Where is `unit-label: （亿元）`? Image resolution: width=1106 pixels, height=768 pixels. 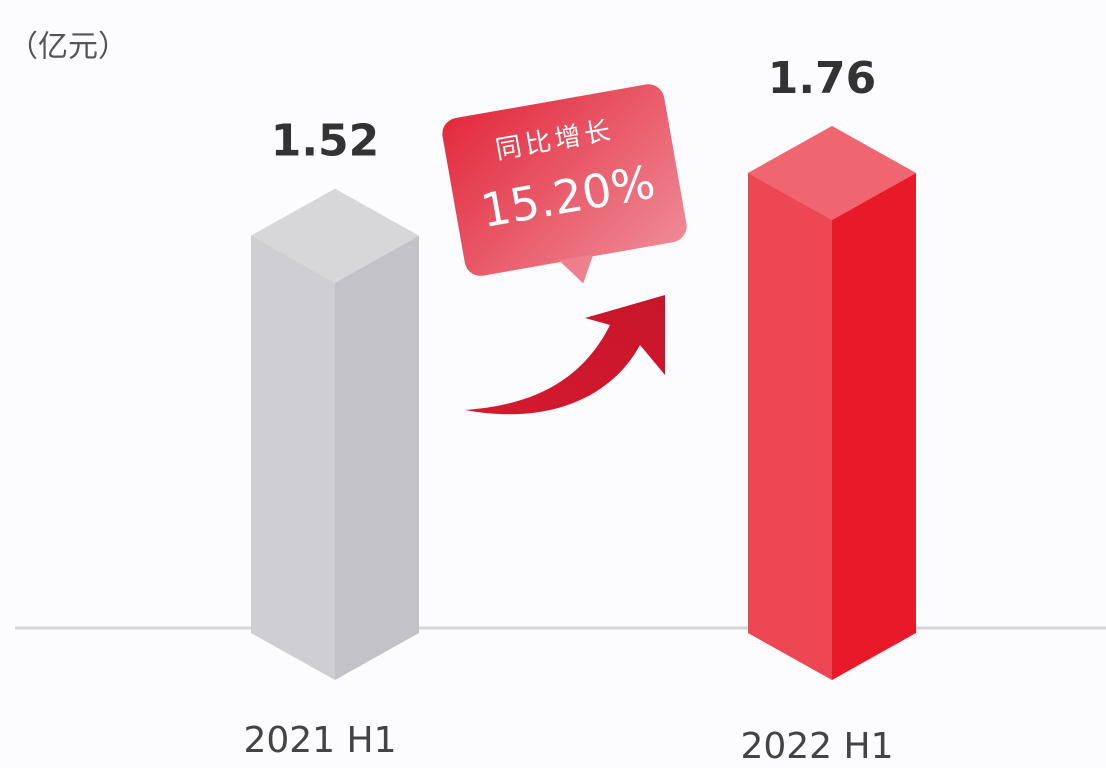 unit-label: （亿元） is located at coordinates (68, 47).